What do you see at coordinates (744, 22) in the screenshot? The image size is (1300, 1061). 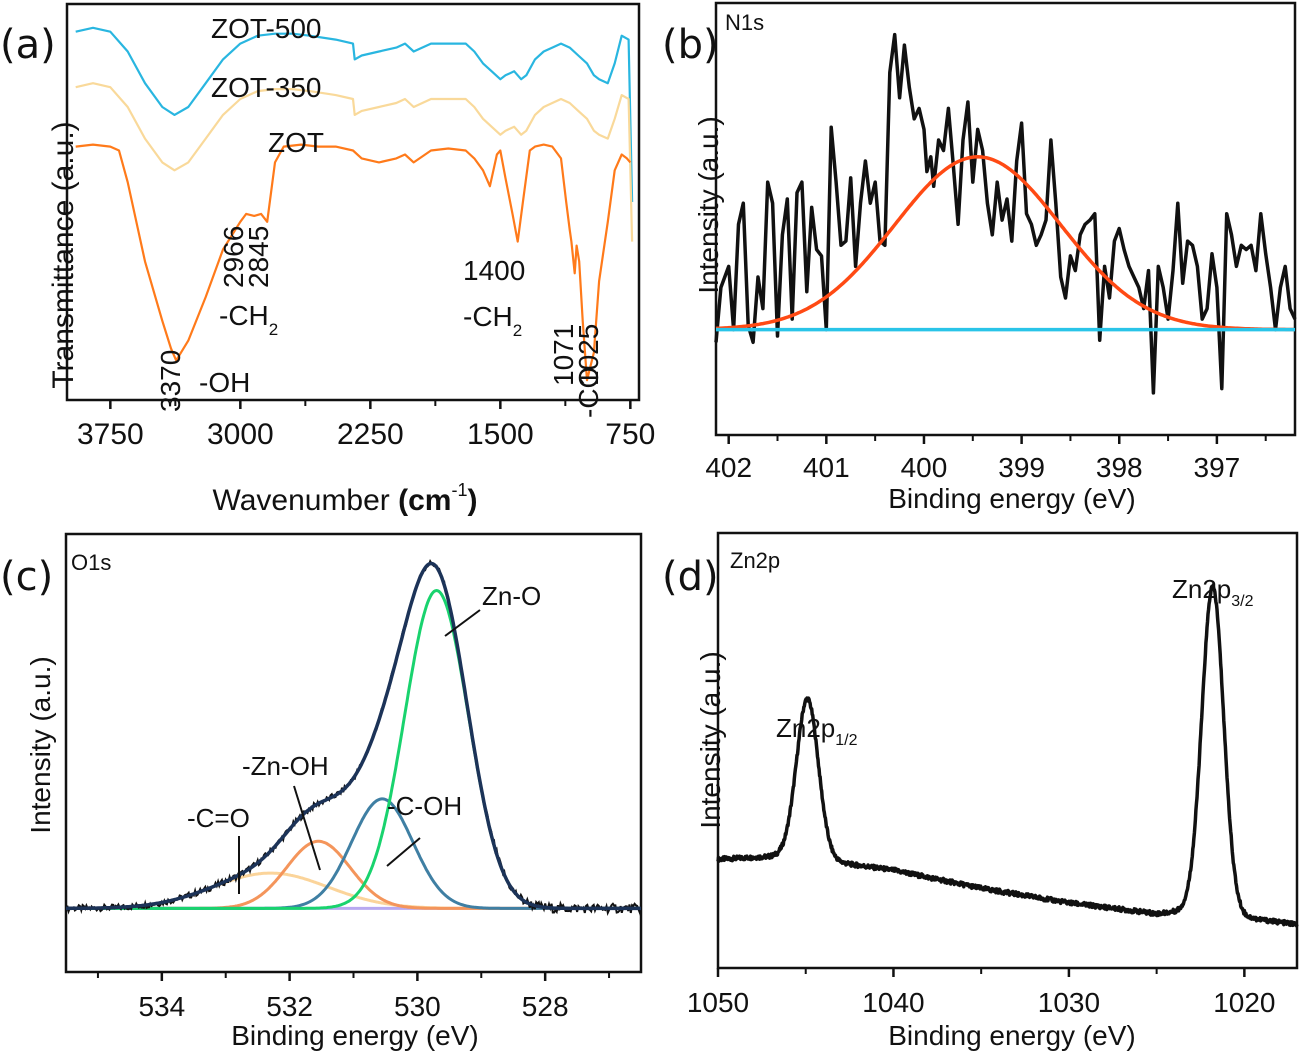 I see `panel-title-n1s: N1s` at bounding box center [744, 22].